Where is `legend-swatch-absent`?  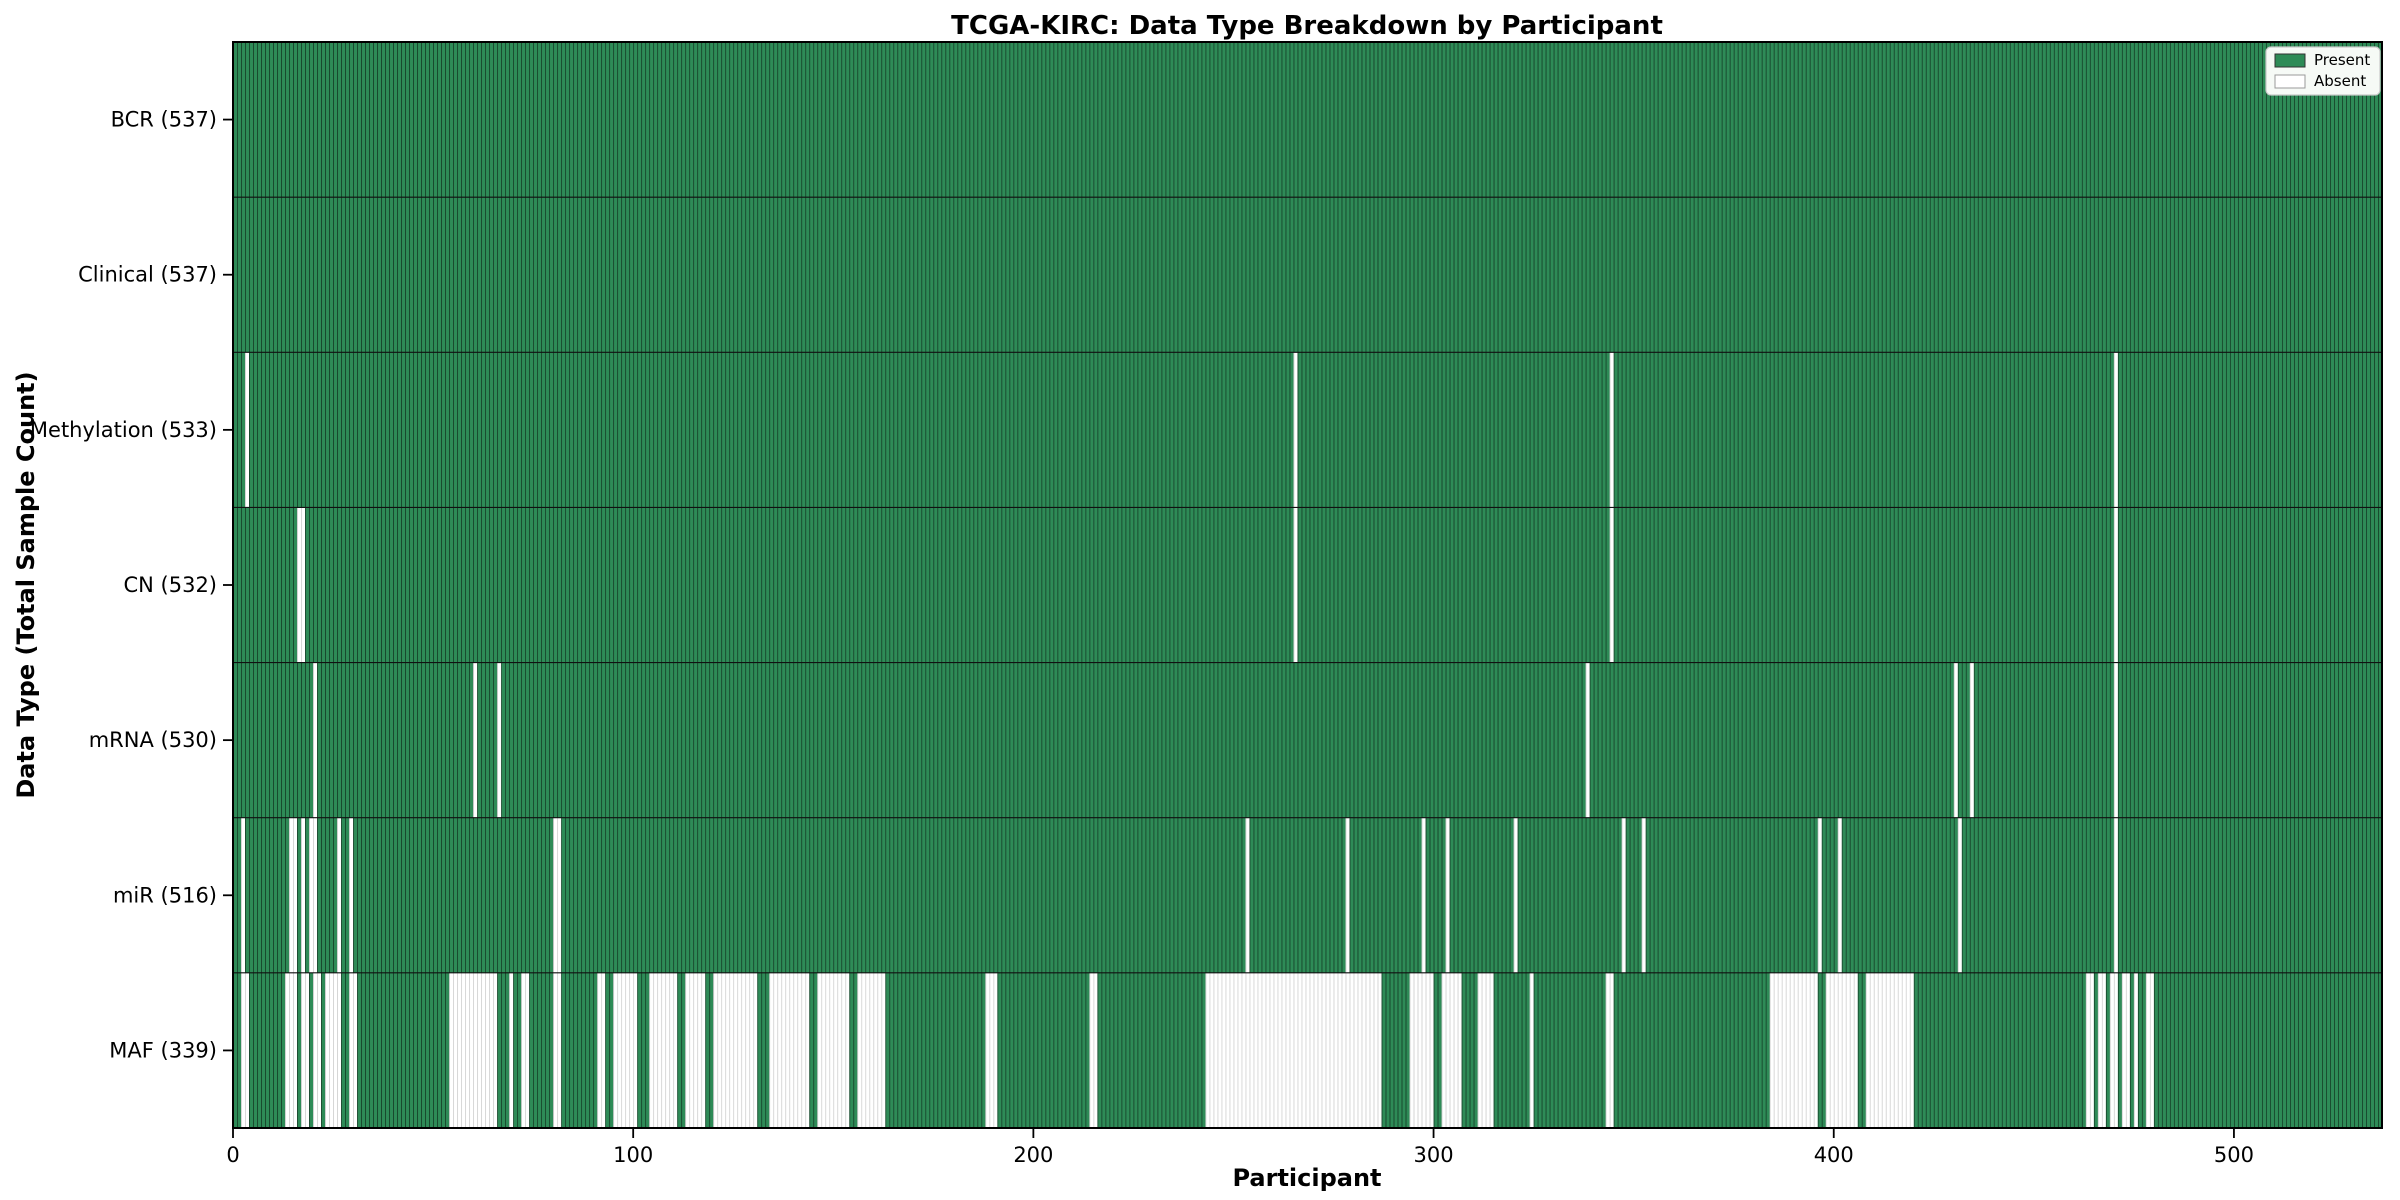 legend-swatch-absent is located at coordinates (2290, 81).